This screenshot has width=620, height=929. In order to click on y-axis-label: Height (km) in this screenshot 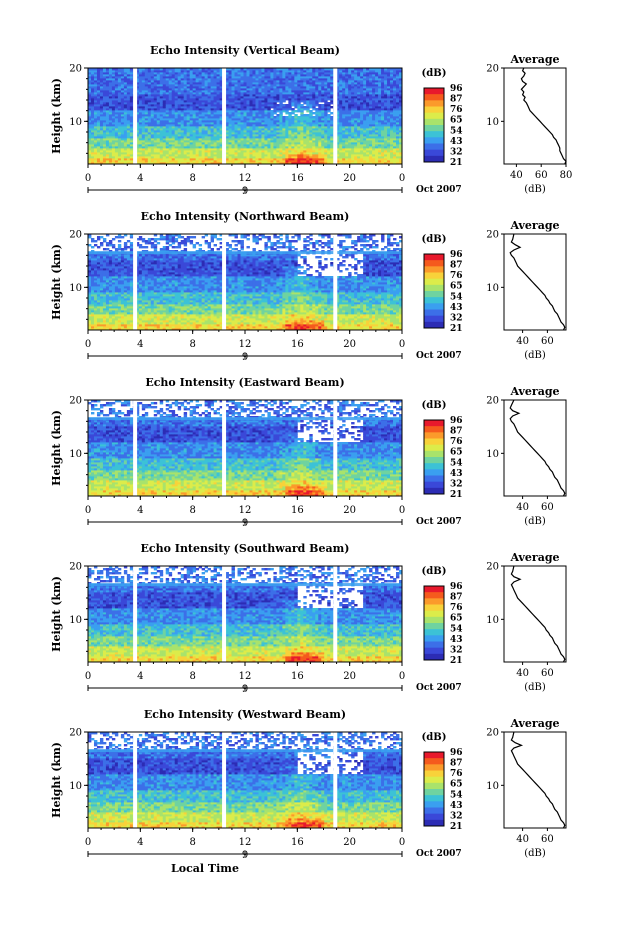, I will do `click(56, 116)`.